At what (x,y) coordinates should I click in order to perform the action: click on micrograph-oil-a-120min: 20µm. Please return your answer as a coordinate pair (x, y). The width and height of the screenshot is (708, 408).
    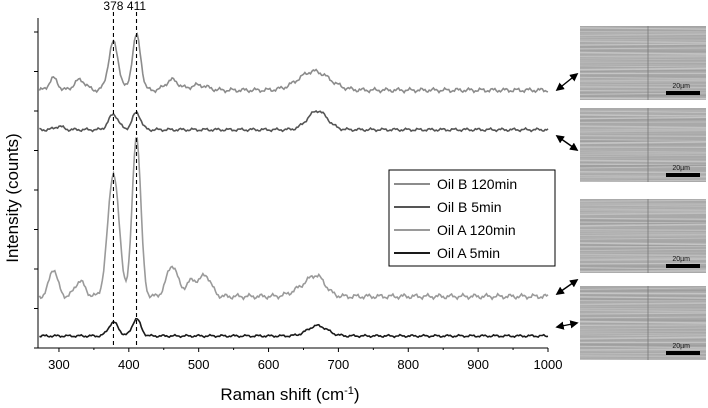
    Looking at the image, I should click on (643, 236).